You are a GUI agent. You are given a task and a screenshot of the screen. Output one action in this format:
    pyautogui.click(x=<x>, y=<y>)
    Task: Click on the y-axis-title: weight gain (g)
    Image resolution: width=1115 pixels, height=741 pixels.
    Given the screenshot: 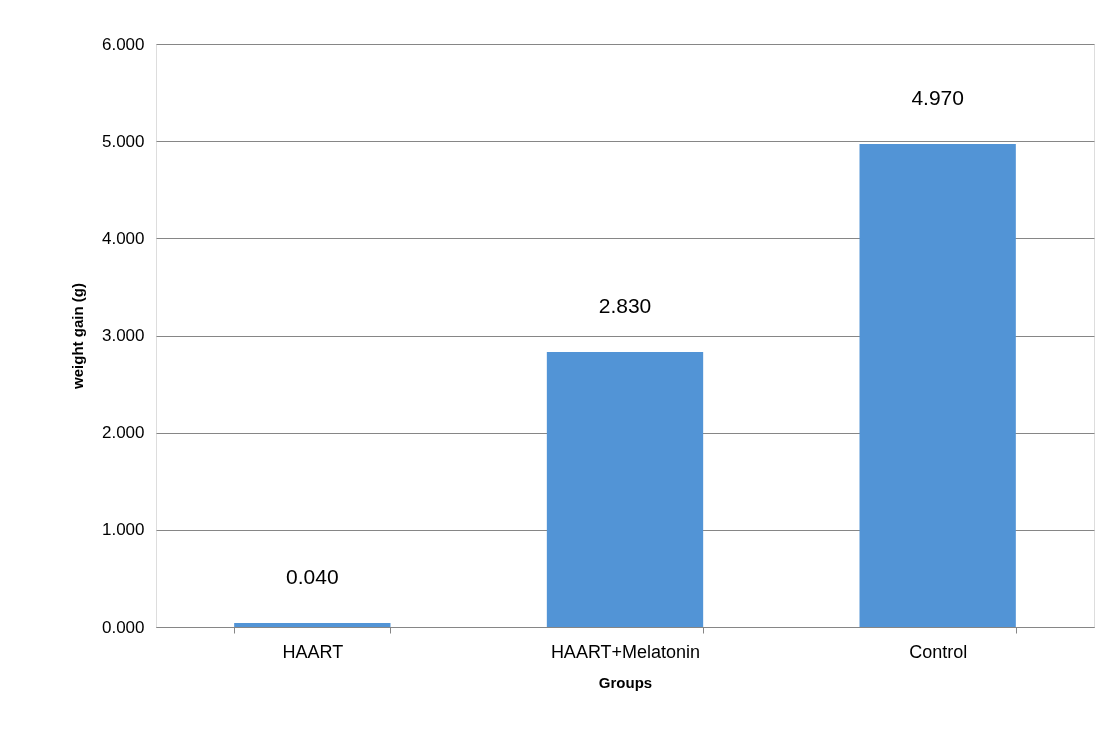 What is the action you would take?
    pyautogui.click(x=77, y=336)
    